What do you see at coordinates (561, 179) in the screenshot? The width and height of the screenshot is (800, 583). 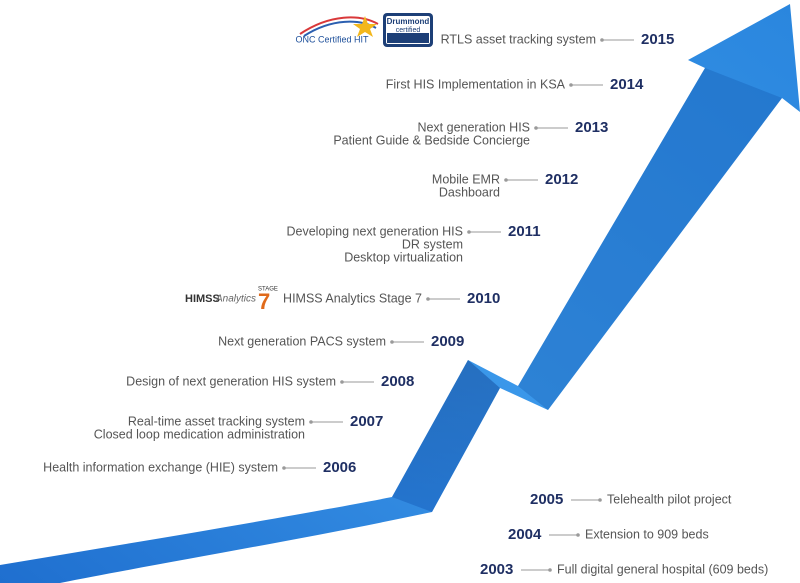 I see `milestone-year: 2012` at bounding box center [561, 179].